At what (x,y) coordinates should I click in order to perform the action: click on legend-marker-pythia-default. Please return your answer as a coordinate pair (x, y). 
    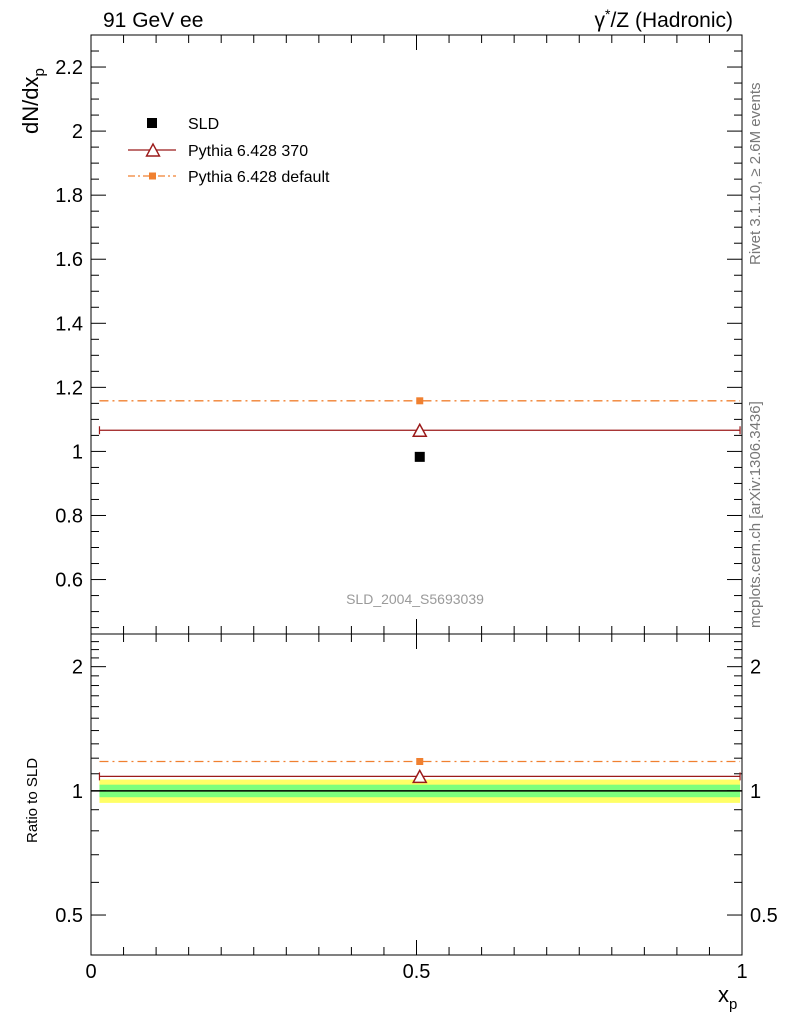
    Looking at the image, I should click on (152, 176).